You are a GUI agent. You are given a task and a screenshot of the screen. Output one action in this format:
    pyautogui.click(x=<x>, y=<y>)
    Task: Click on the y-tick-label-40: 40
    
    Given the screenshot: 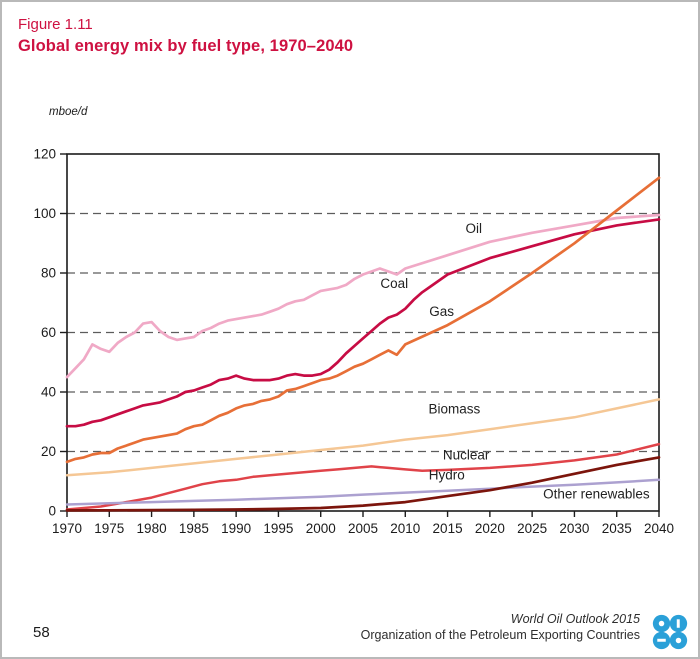 What is the action you would take?
    pyautogui.click(x=48, y=392)
    